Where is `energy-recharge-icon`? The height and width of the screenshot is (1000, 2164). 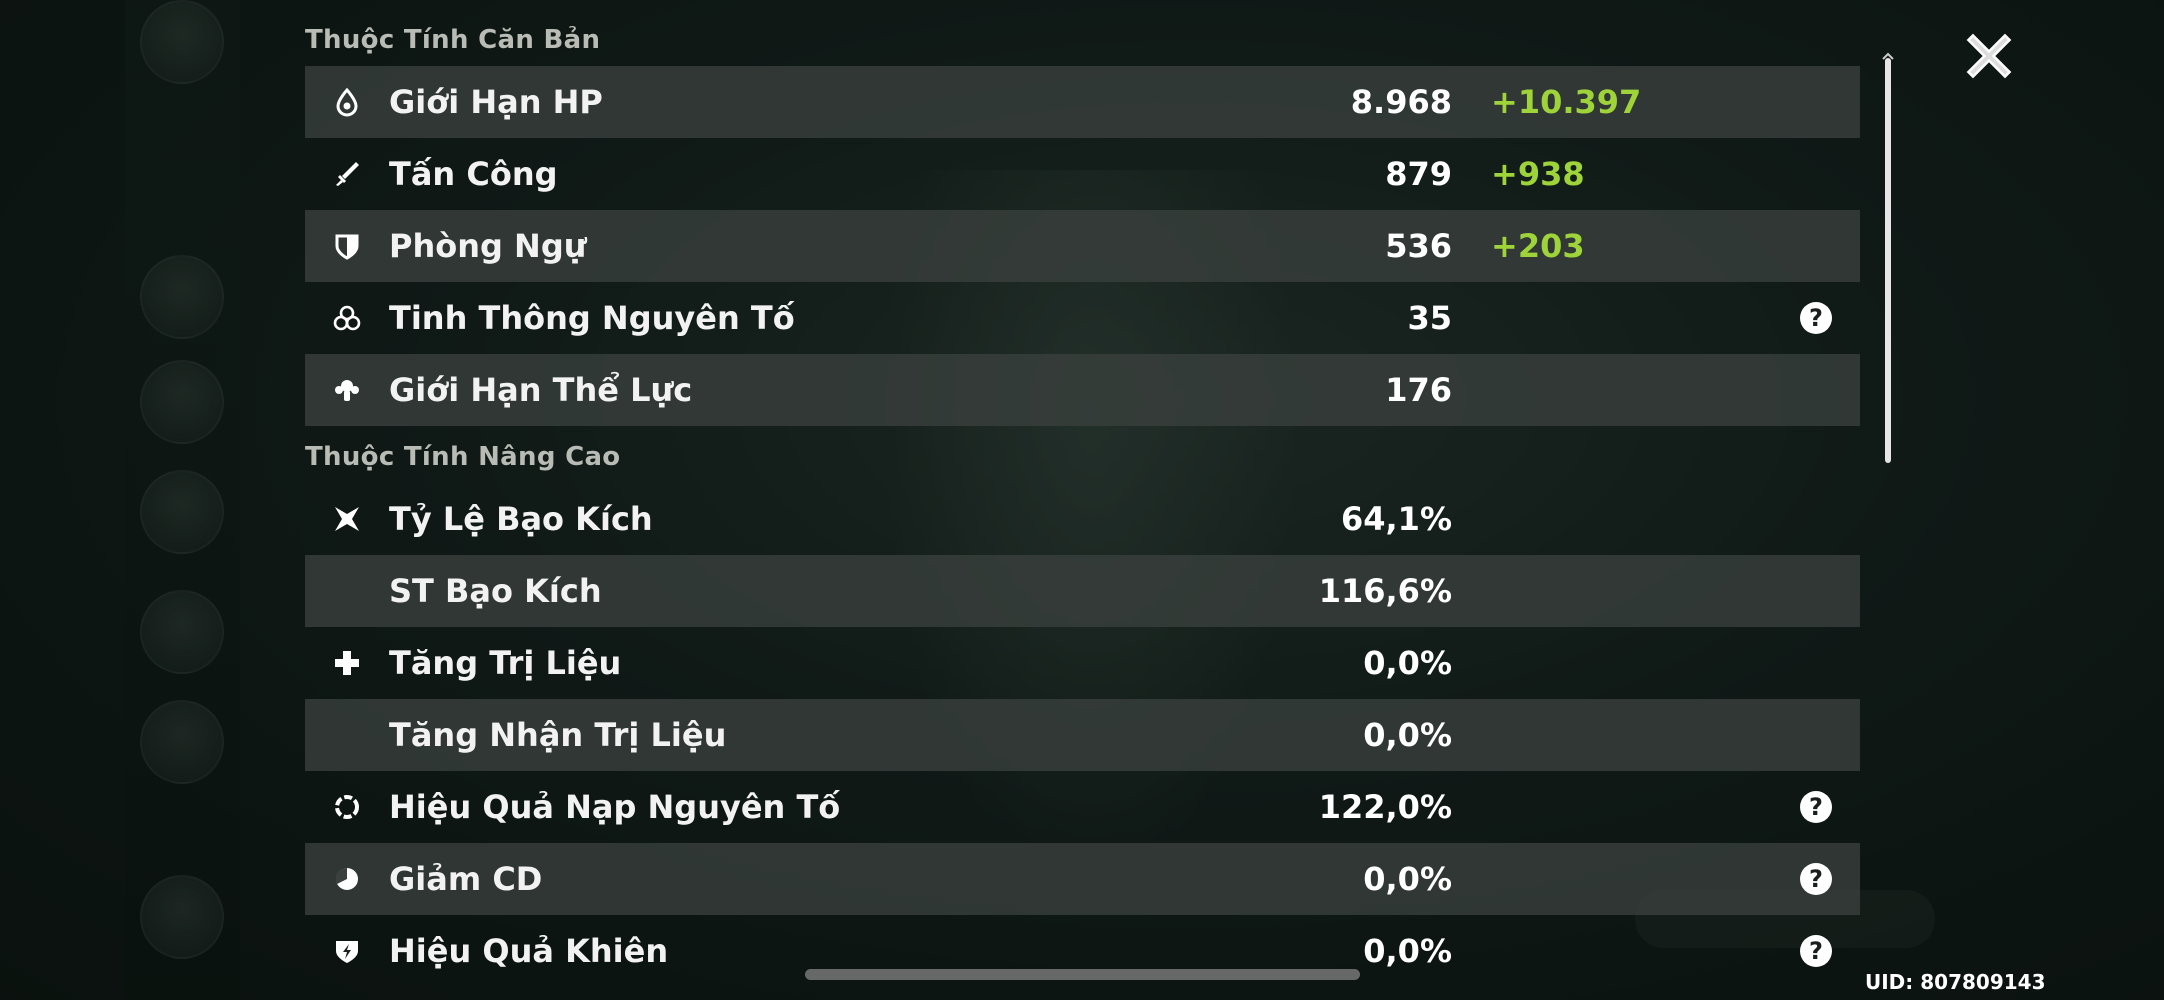
energy-recharge-icon is located at coordinates (347, 807).